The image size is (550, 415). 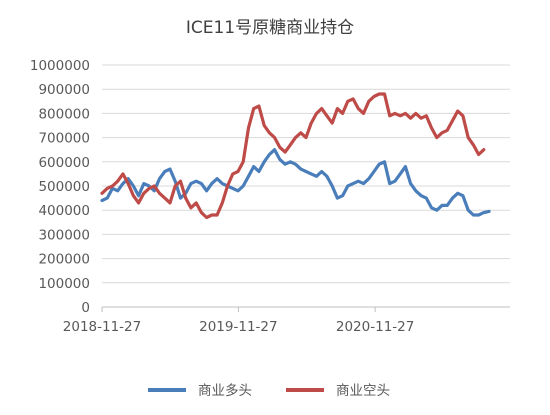 I want to click on y-tick-label: 100000, so click(x=64, y=284).